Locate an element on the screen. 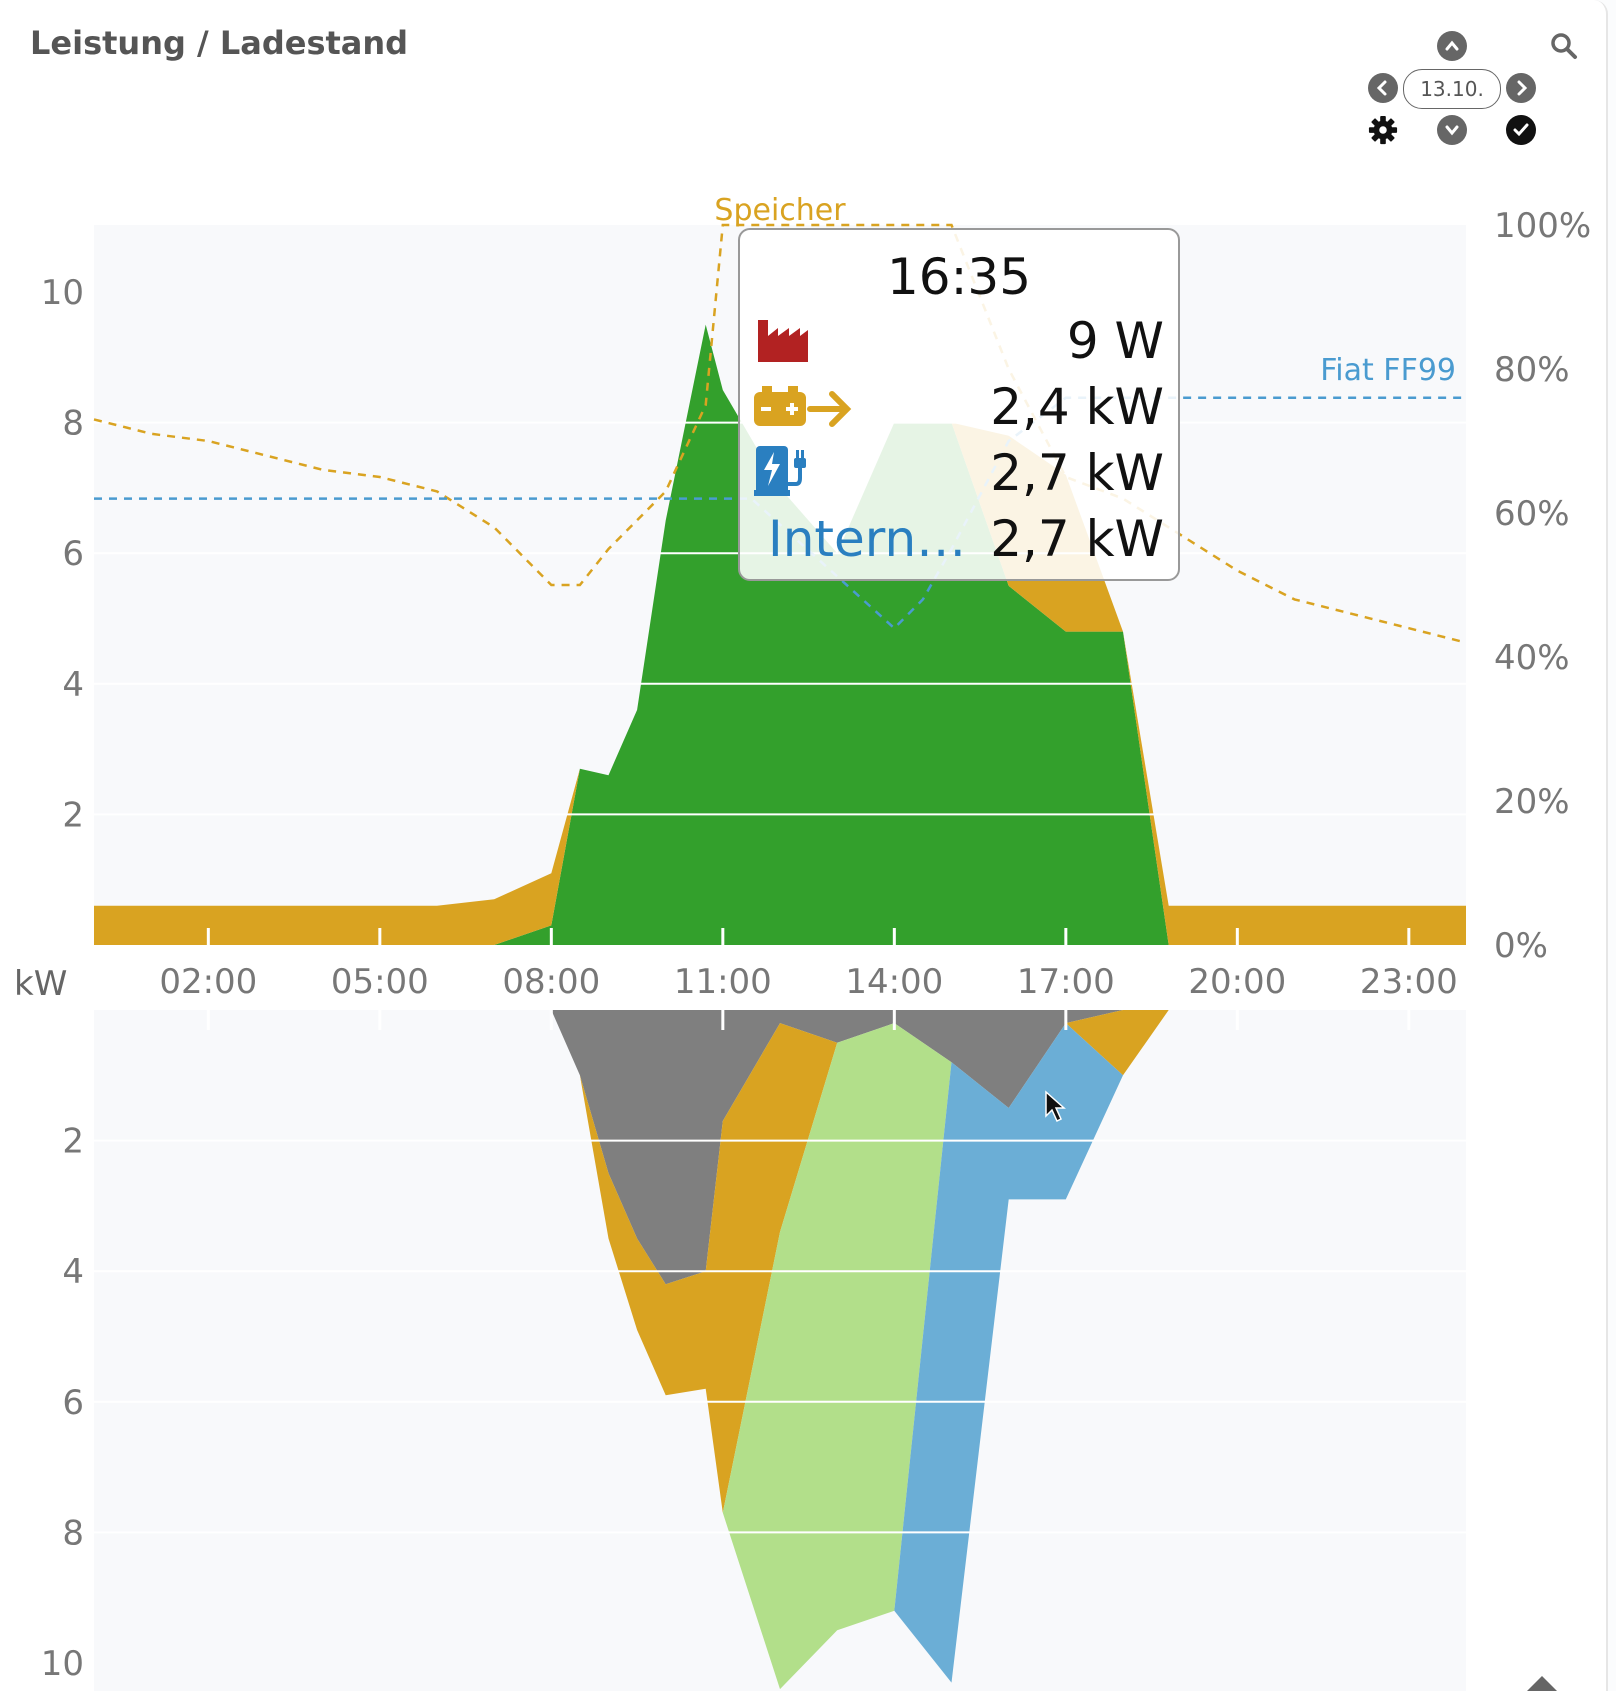 The height and width of the screenshot is (1691, 1616). x-tick: 11:00 is located at coordinates (723, 982).